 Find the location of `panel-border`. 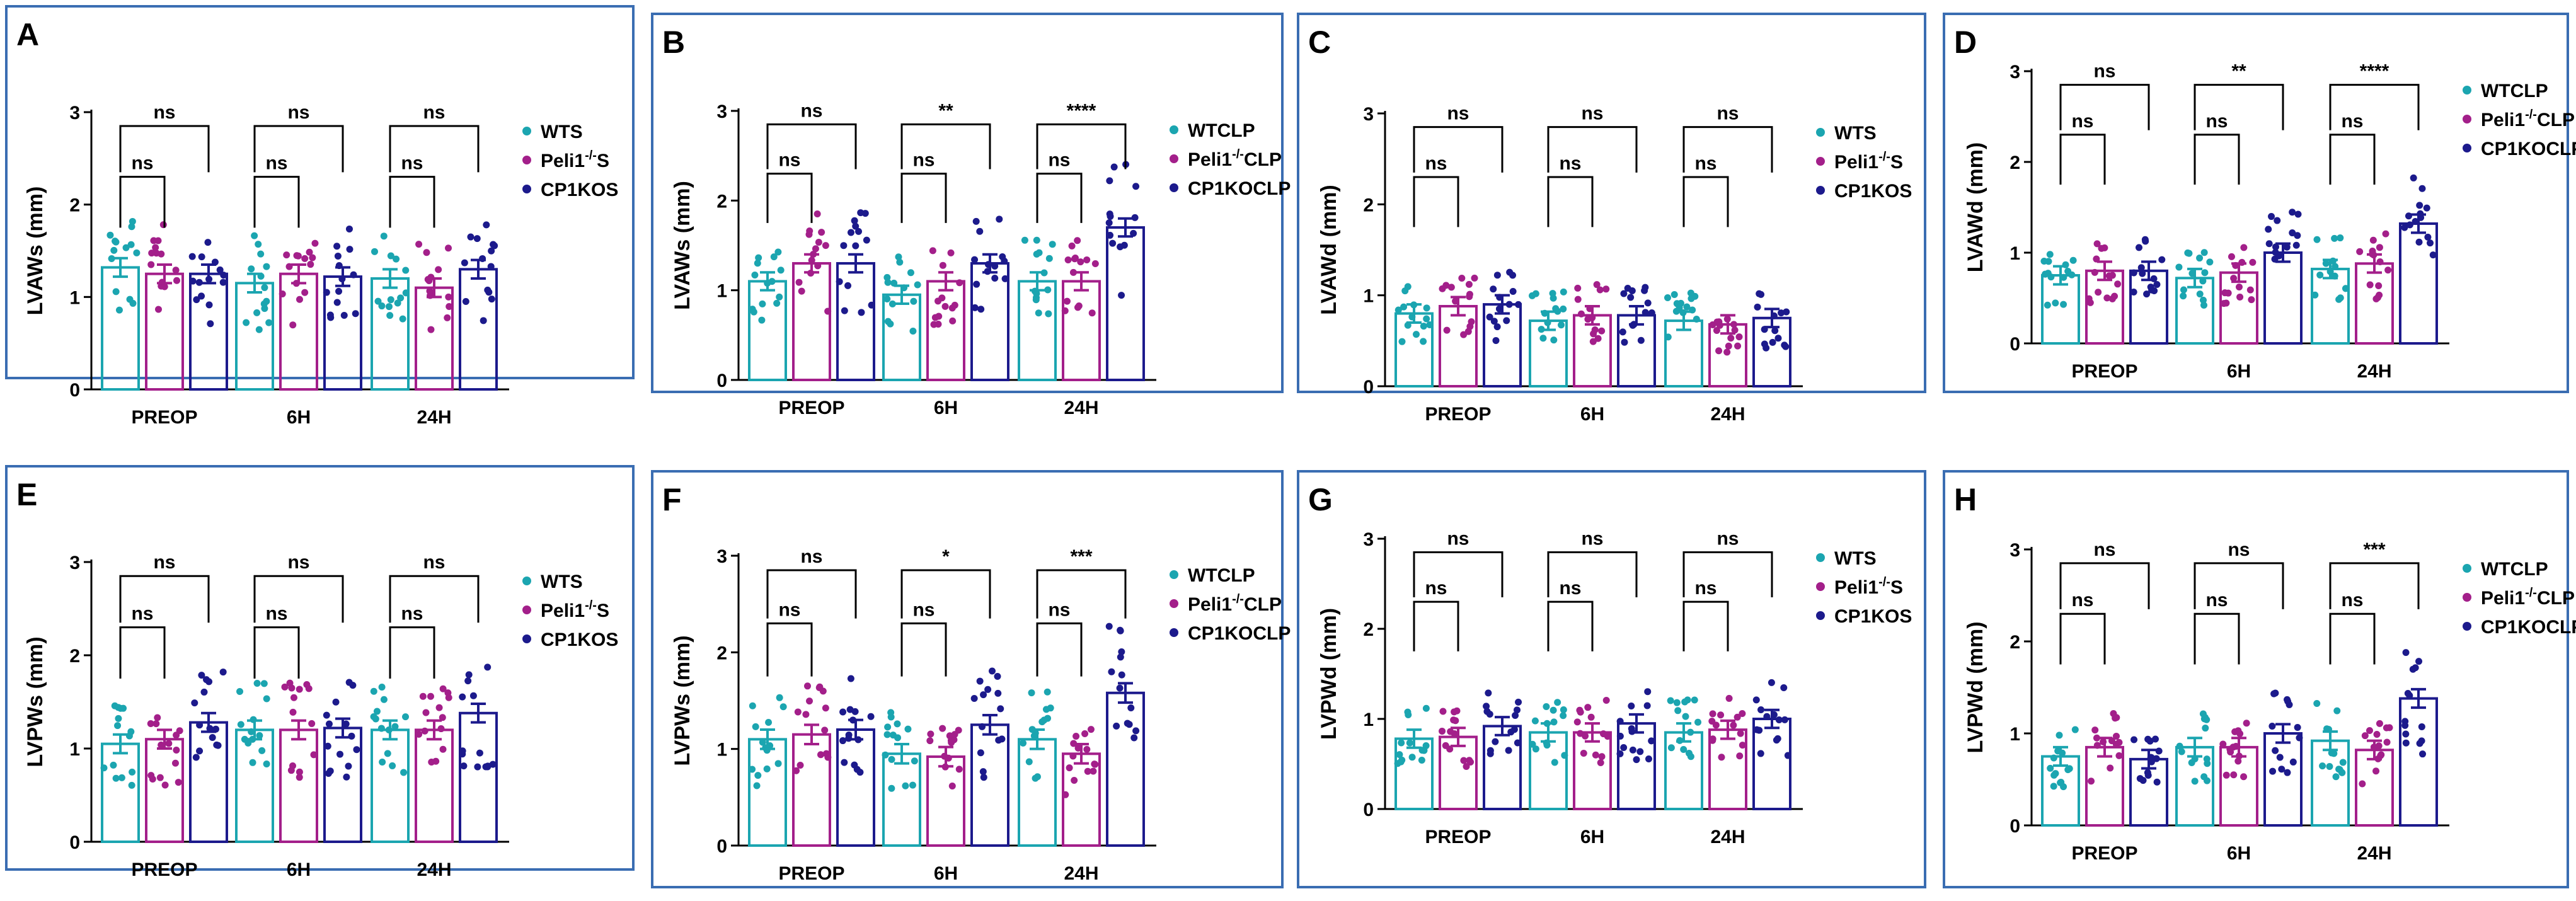

panel-border is located at coordinates (1611, 679).